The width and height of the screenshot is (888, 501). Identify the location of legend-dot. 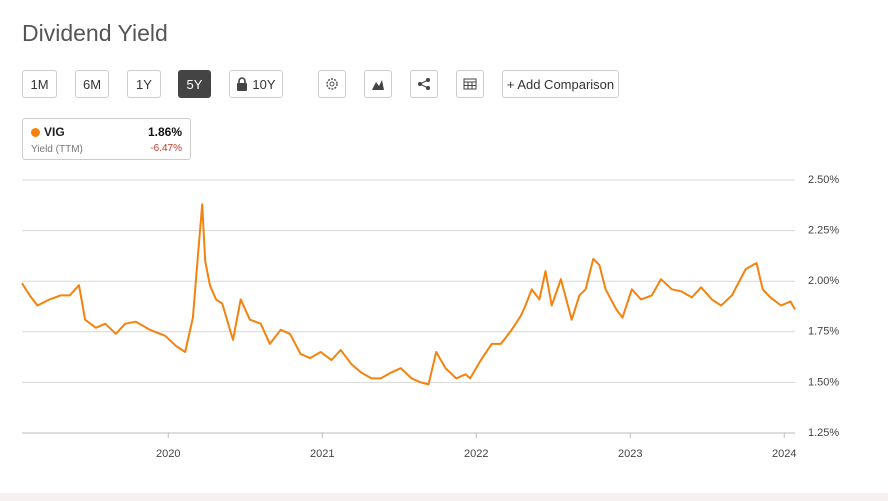
(35, 132).